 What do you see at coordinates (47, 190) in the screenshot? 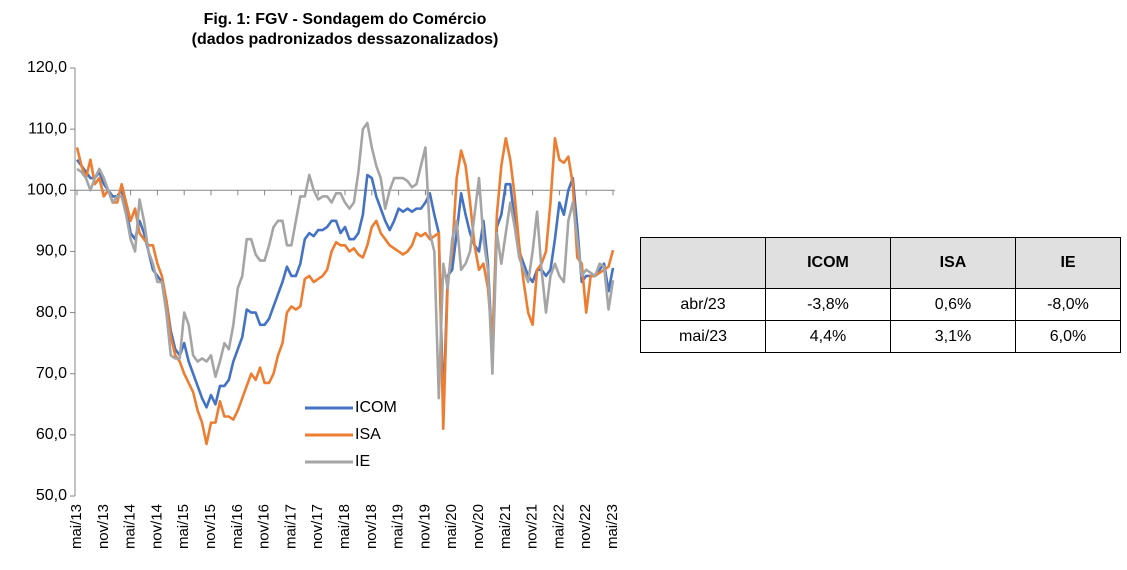
I see `y-tick-label: 100,0` at bounding box center [47, 190].